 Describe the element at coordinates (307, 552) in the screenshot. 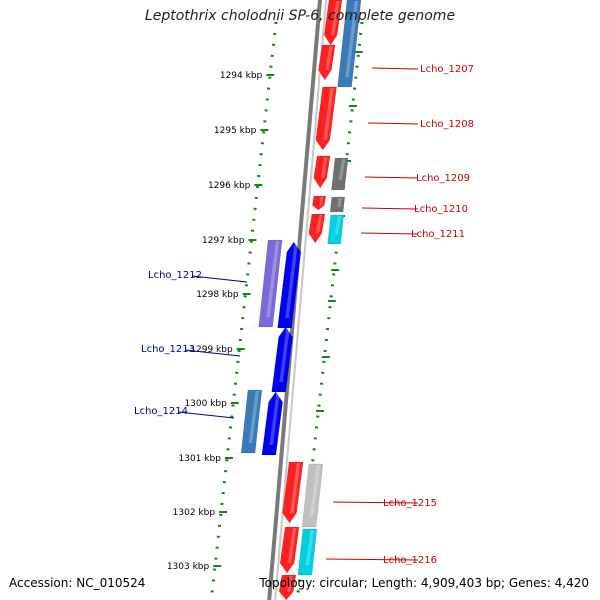

I see `gene-lcho-1216-rna` at that location.